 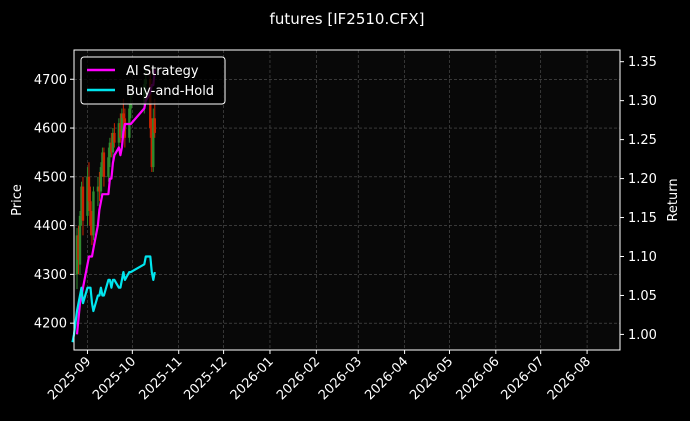 I want to click on tick-label-return: 1.10, so click(x=642, y=257).